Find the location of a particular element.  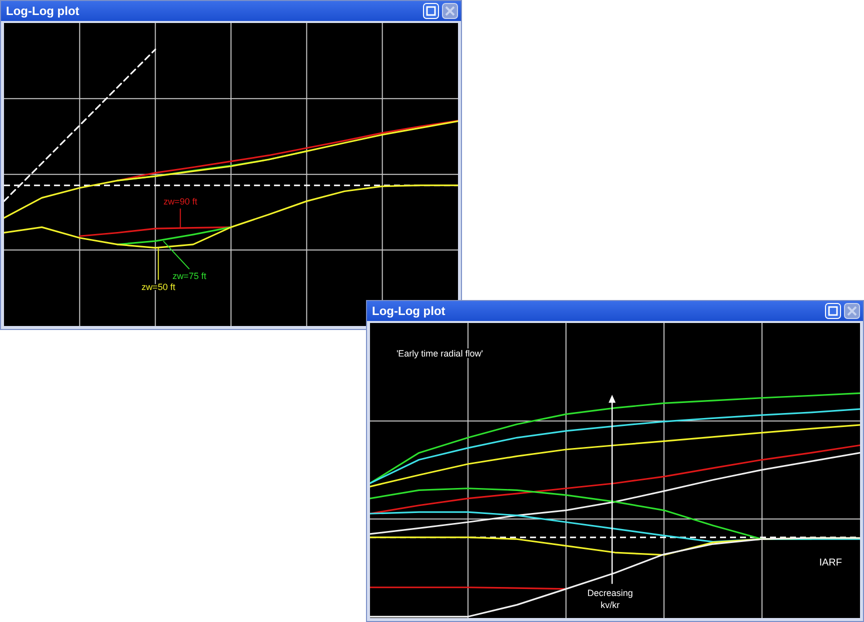

text: zw=75 ft is located at coordinates (189, 276).